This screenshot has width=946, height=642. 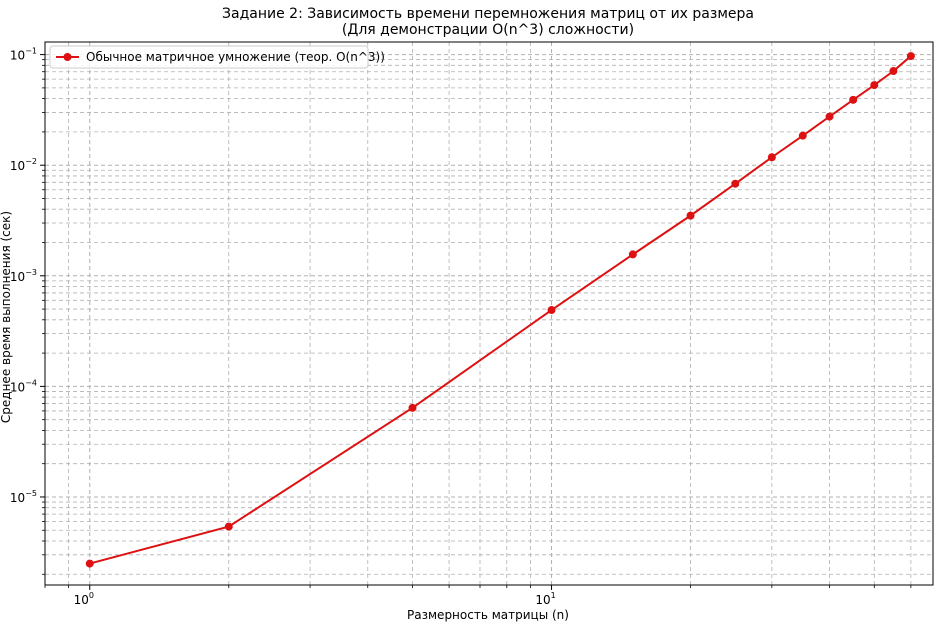 I want to click on x-tick-label: 10⁰, so click(x=84, y=599).